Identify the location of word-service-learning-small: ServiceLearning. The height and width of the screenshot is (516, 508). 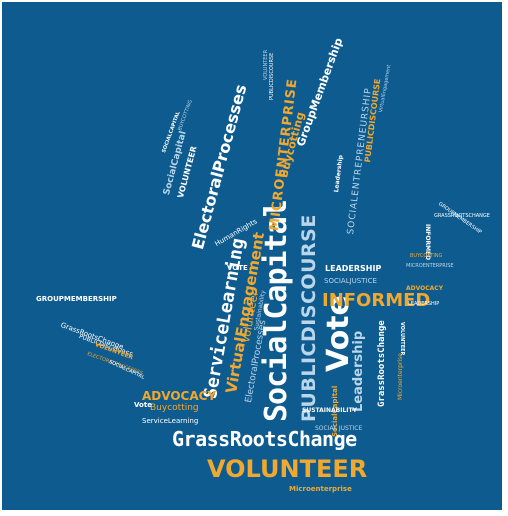
(170, 421).